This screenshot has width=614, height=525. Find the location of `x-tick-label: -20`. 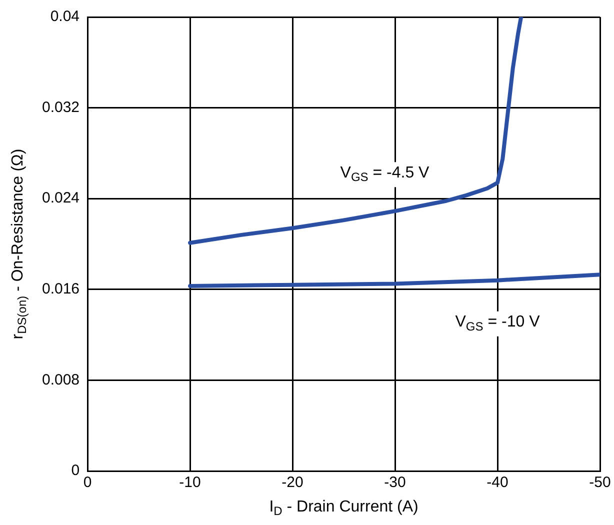

x-tick-label: -20 is located at coordinates (293, 483).